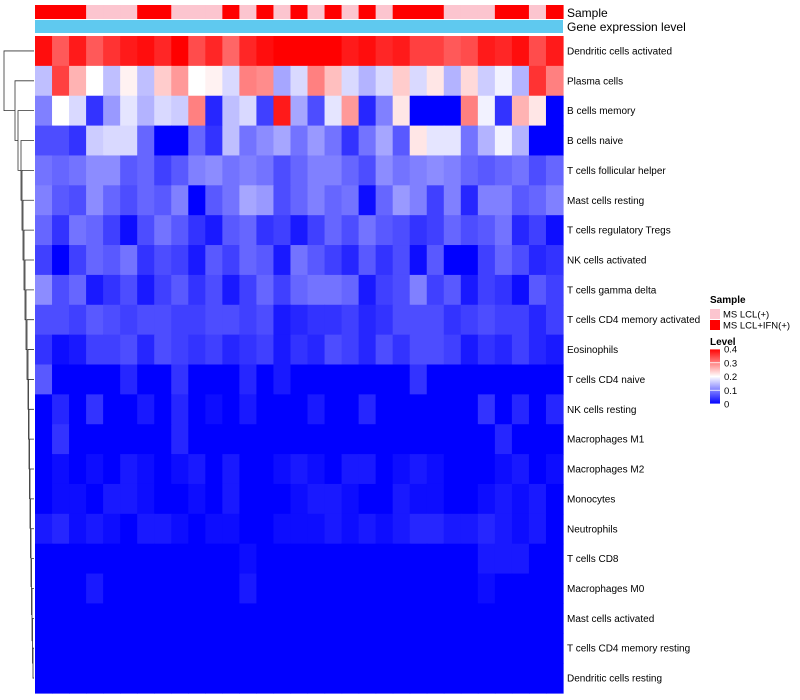 Image resolution: width=800 pixels, height=700 pixels. Describe the element at coordinates (595, 141) in the screenshot. I see `row-label: B cells naive` at that location.